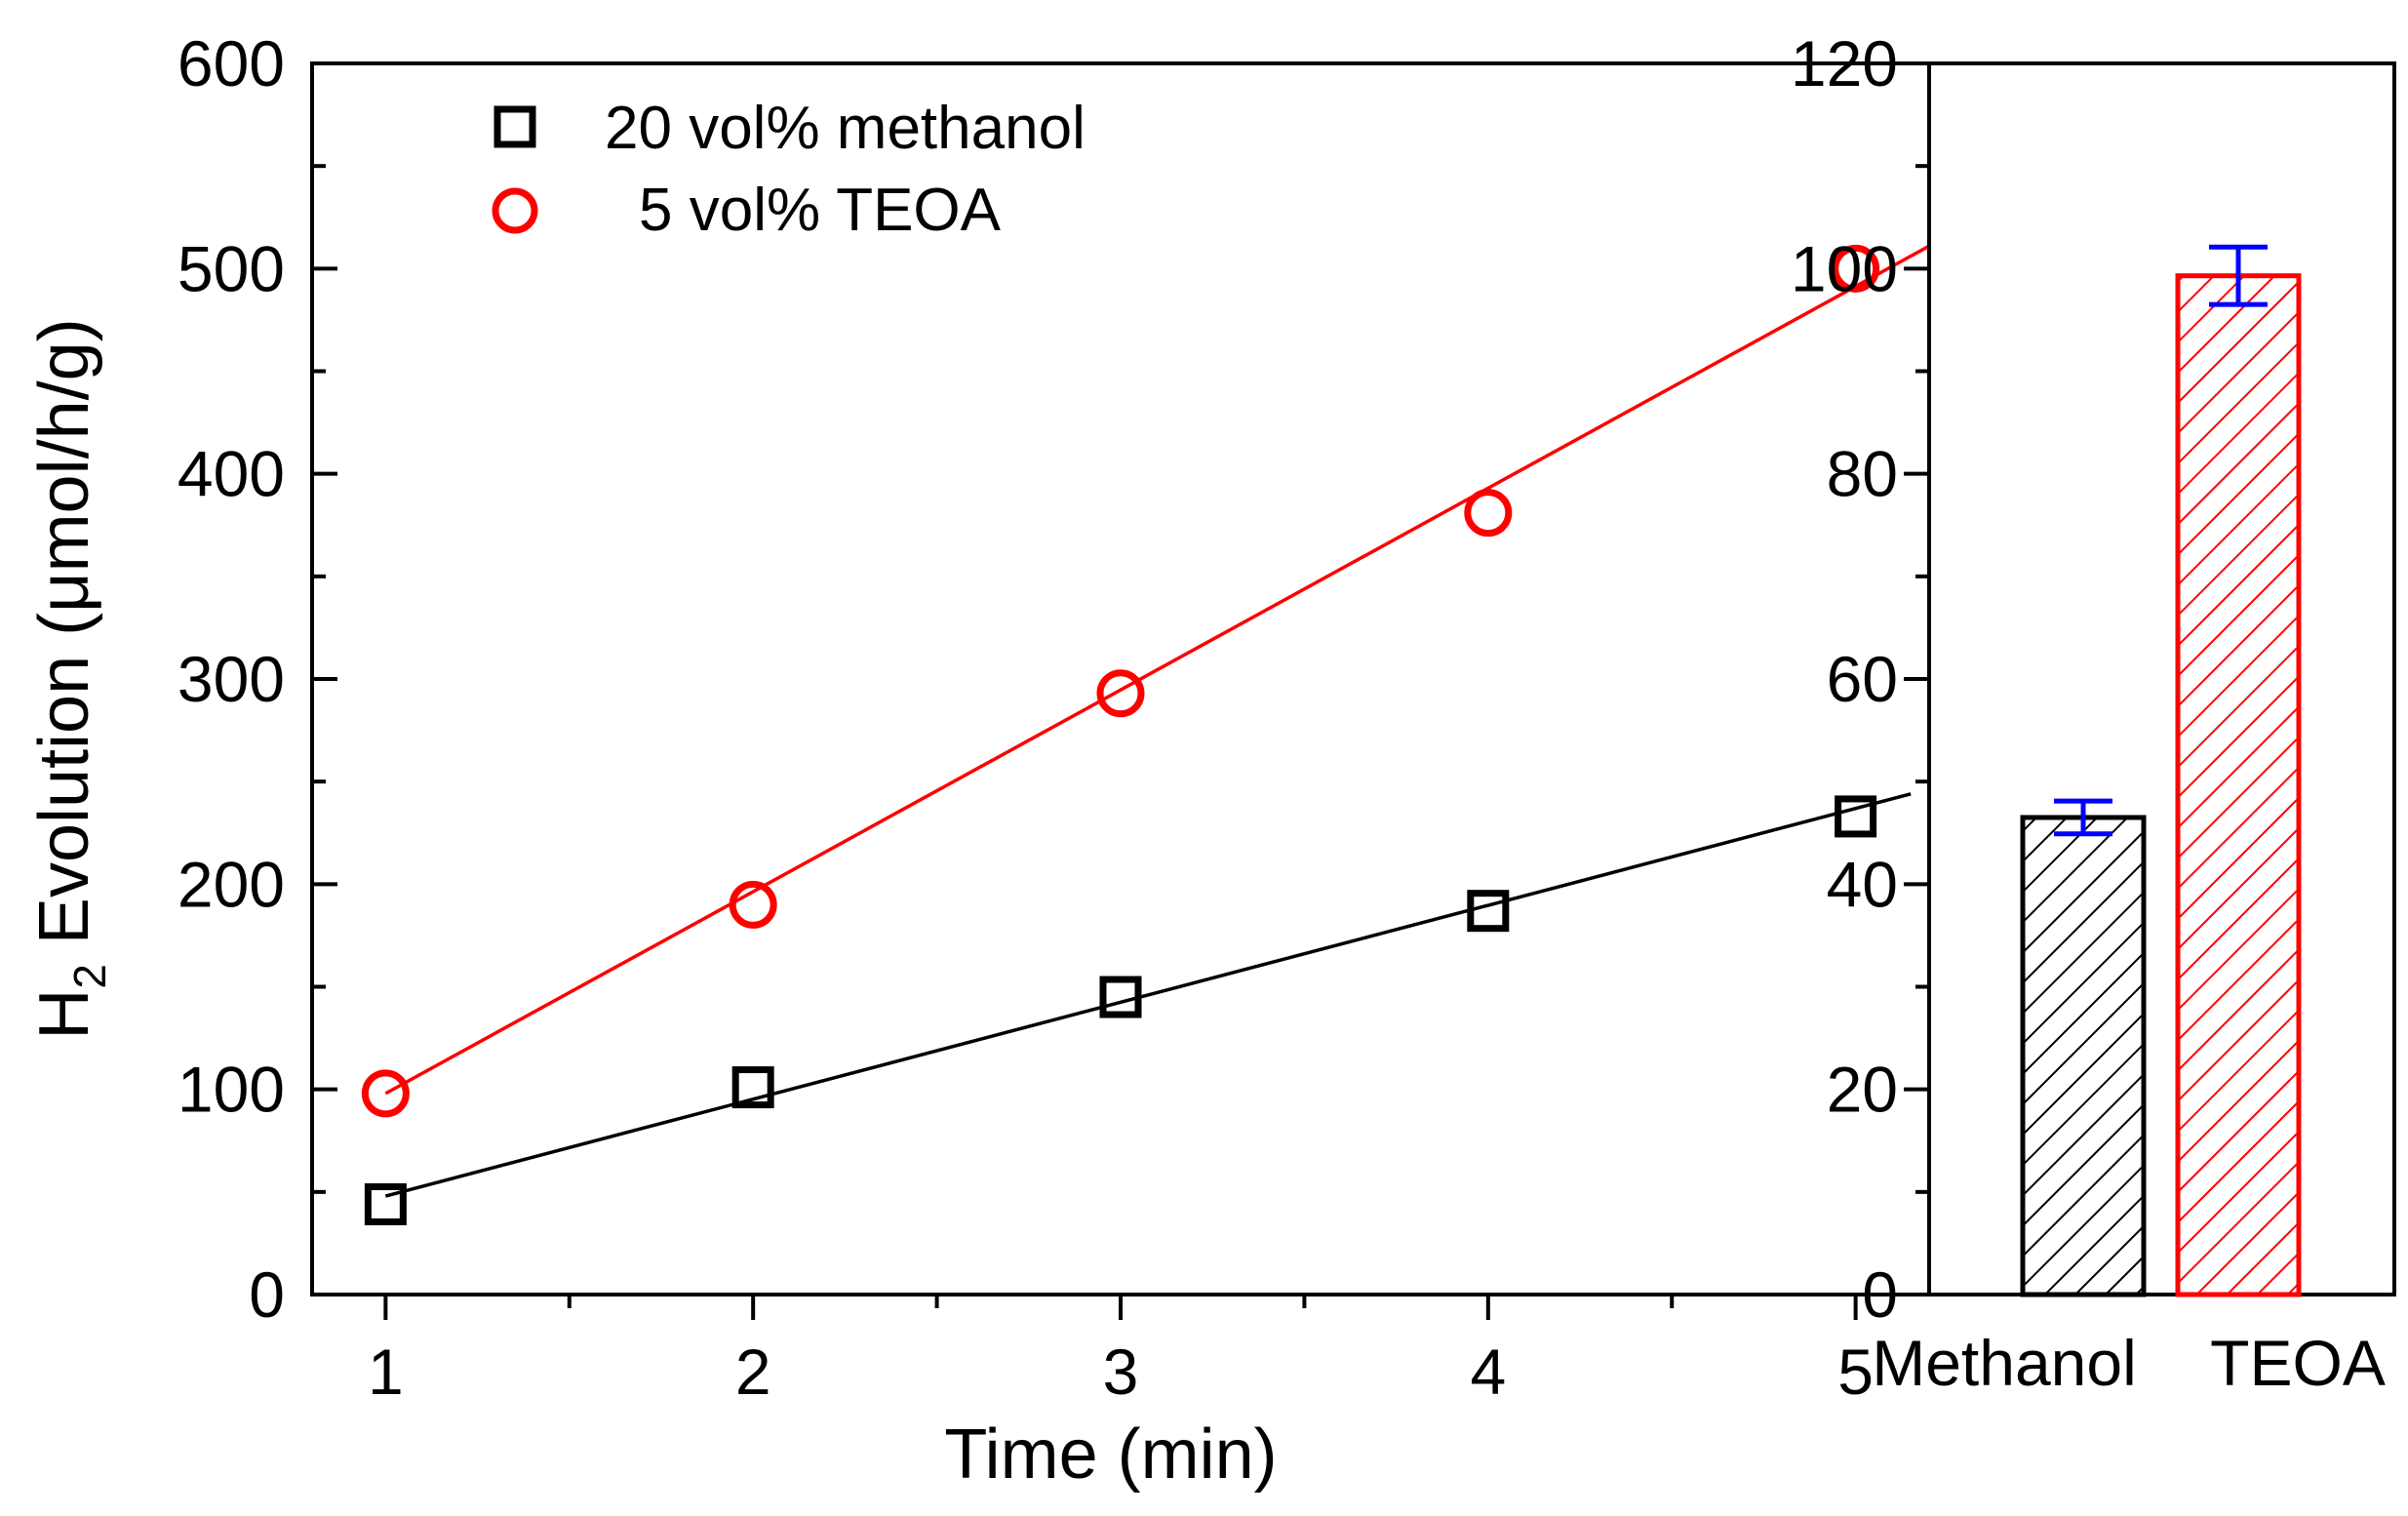 The height and width of the screenshot is (1516, 2408). What do you see at coordinates (821, 210) in the screenshot?
I see `legend-label-teoa: 5 vol% TEOA` at bounding box center [821, 210].